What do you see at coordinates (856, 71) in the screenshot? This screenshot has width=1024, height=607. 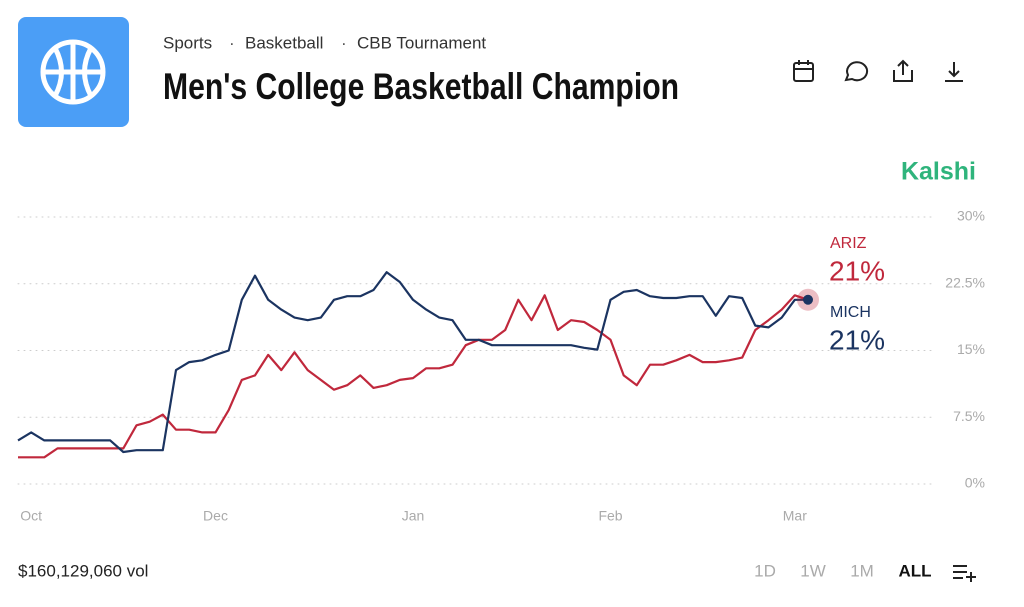 I see `comment-button` at bounding box center [856, 71].